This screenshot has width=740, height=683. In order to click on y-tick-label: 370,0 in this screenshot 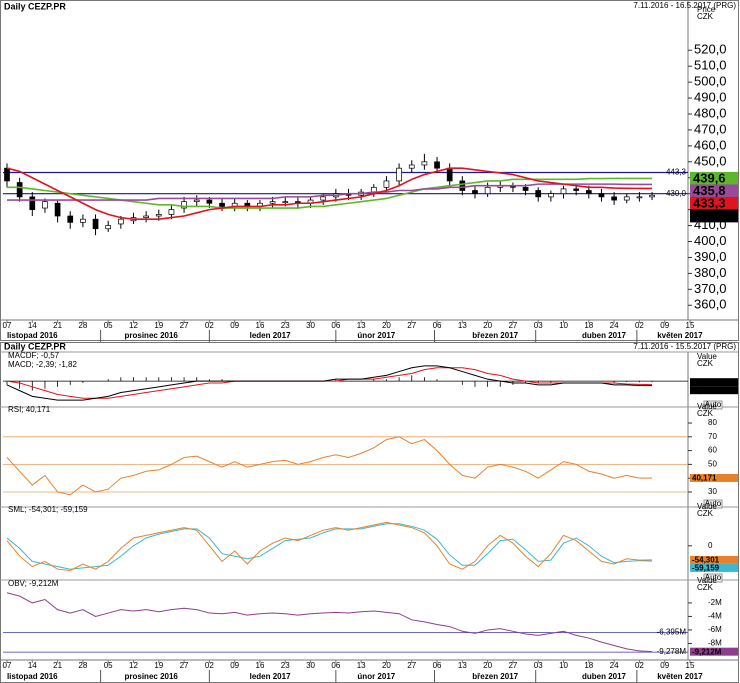, I will do `click(710, 288)`.